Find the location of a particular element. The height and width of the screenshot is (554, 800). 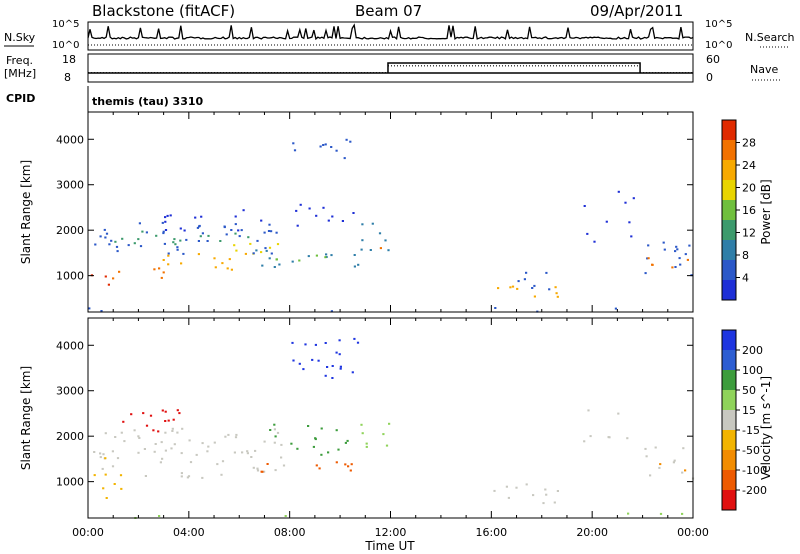

velocity-ytick-label-2000: 2000 is located at coordinates (70, 436).